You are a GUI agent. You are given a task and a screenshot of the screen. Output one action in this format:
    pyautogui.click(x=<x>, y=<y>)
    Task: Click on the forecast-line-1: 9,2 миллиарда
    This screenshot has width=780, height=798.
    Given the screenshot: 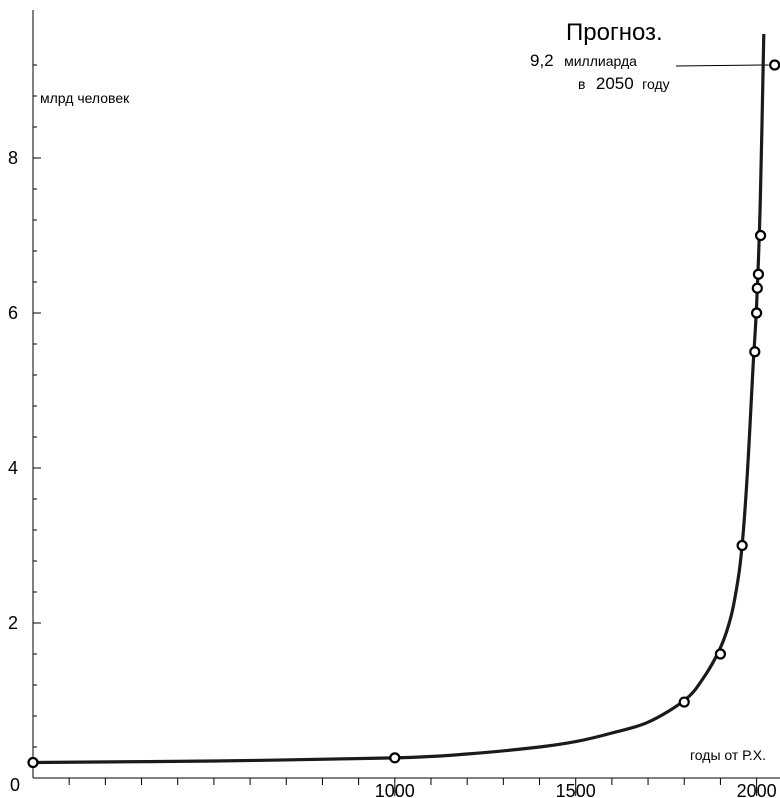 What is the action you would take?
    pyautogui.click(x=583, y=60)
    